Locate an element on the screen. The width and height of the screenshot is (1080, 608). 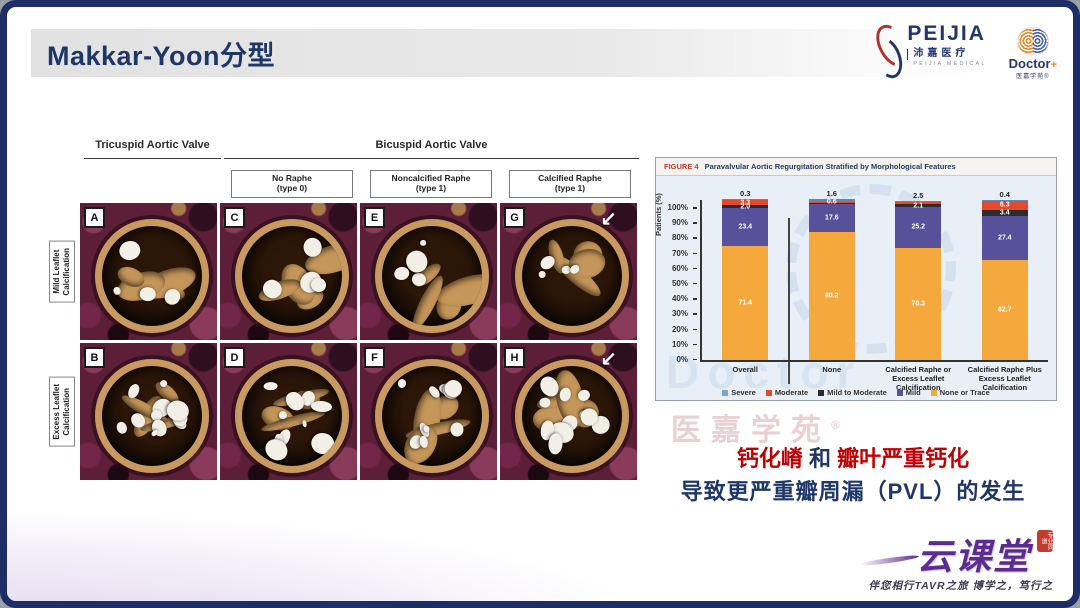
white-arrow-icon: ↙ is located at coordinates (608, 220).